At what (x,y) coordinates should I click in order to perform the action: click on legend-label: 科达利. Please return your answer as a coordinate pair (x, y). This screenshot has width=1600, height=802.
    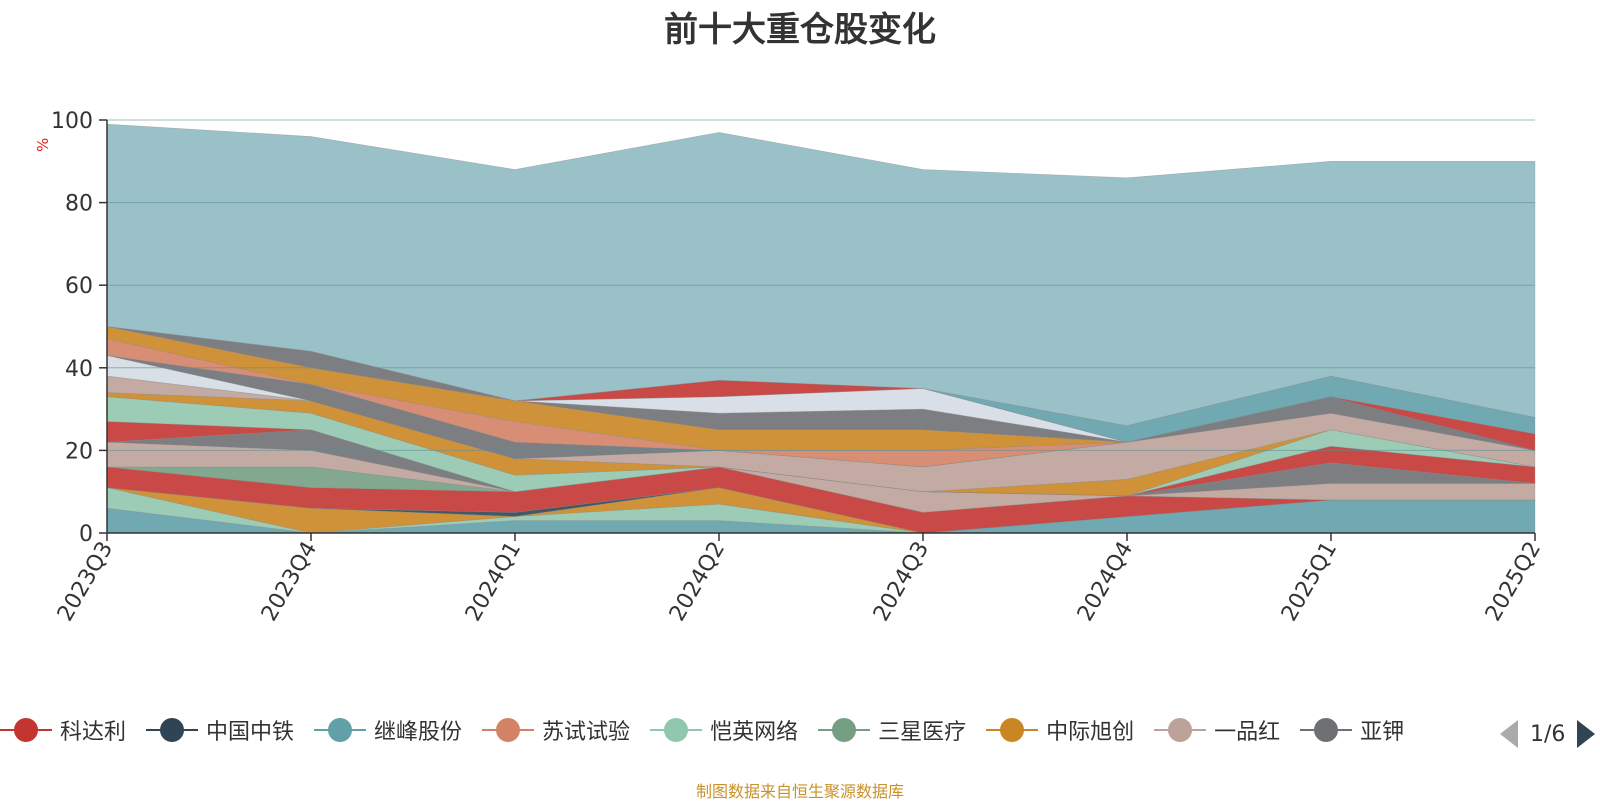
    Looking at the image, I should click on (93, 732).